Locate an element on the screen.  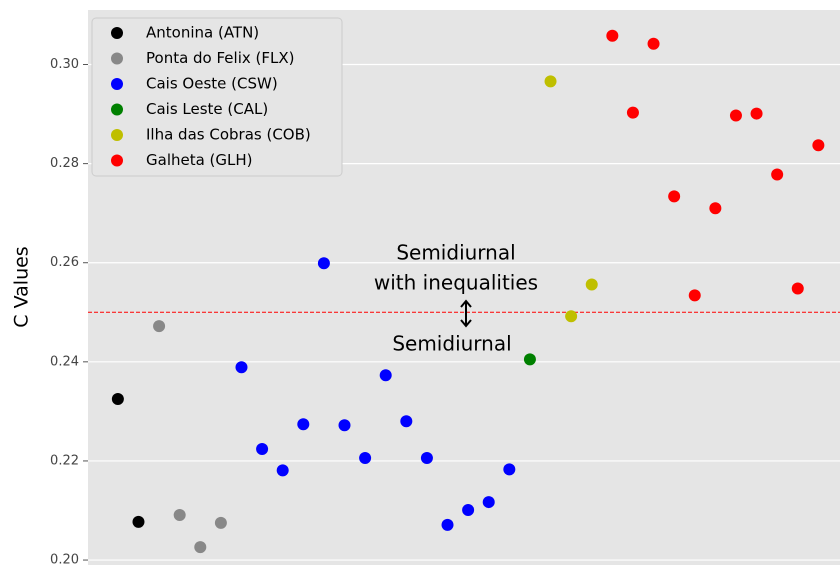
annotation: with inequalities is located at coordinates (456, 283).